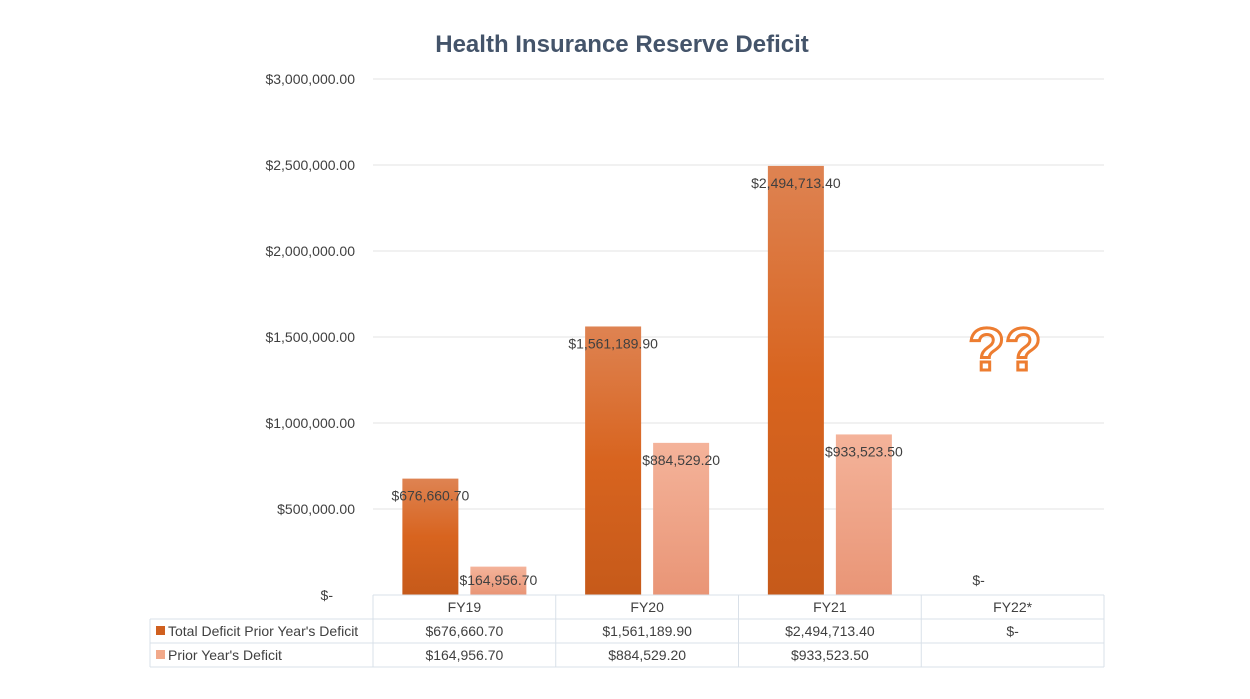 This screenshot has width=1250, height=699. What do you see at coordinates (622, 44) in the screenshot?
I see `chart-title: Health Insurance Reserve Deficit` at bounding box center [622, 44].